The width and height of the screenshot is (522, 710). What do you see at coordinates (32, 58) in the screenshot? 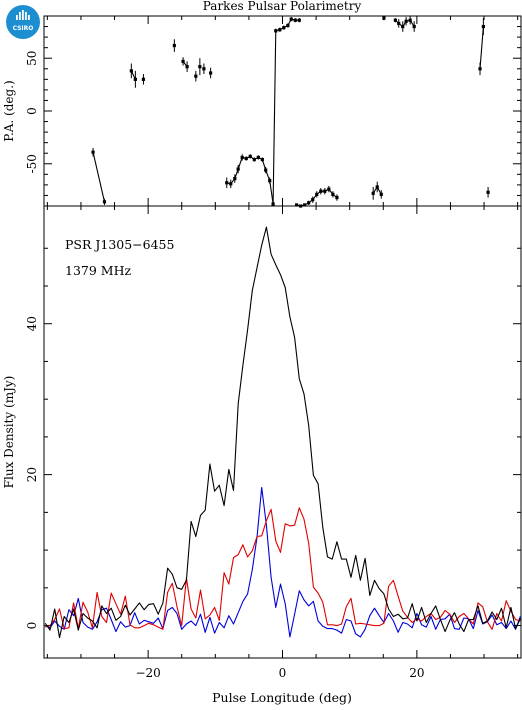
I see `pa-y-tick-label: 50` at bounding box center [32, 58].